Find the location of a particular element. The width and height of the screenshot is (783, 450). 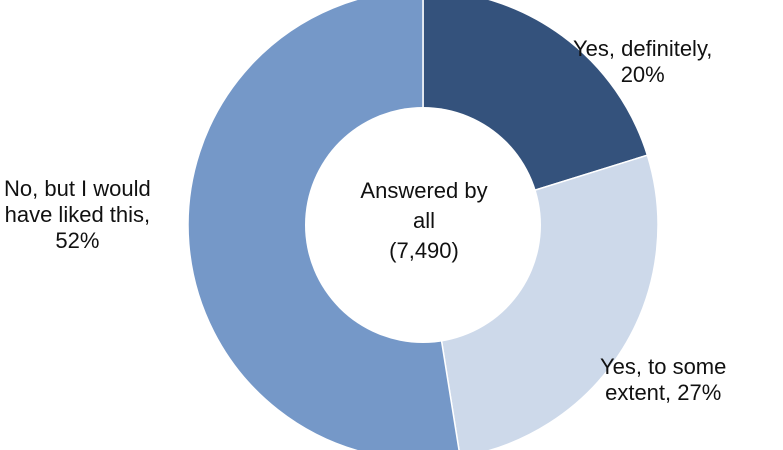

slice-label-yes-definitely-line-2: 20% is located at coordinates (642, 74).